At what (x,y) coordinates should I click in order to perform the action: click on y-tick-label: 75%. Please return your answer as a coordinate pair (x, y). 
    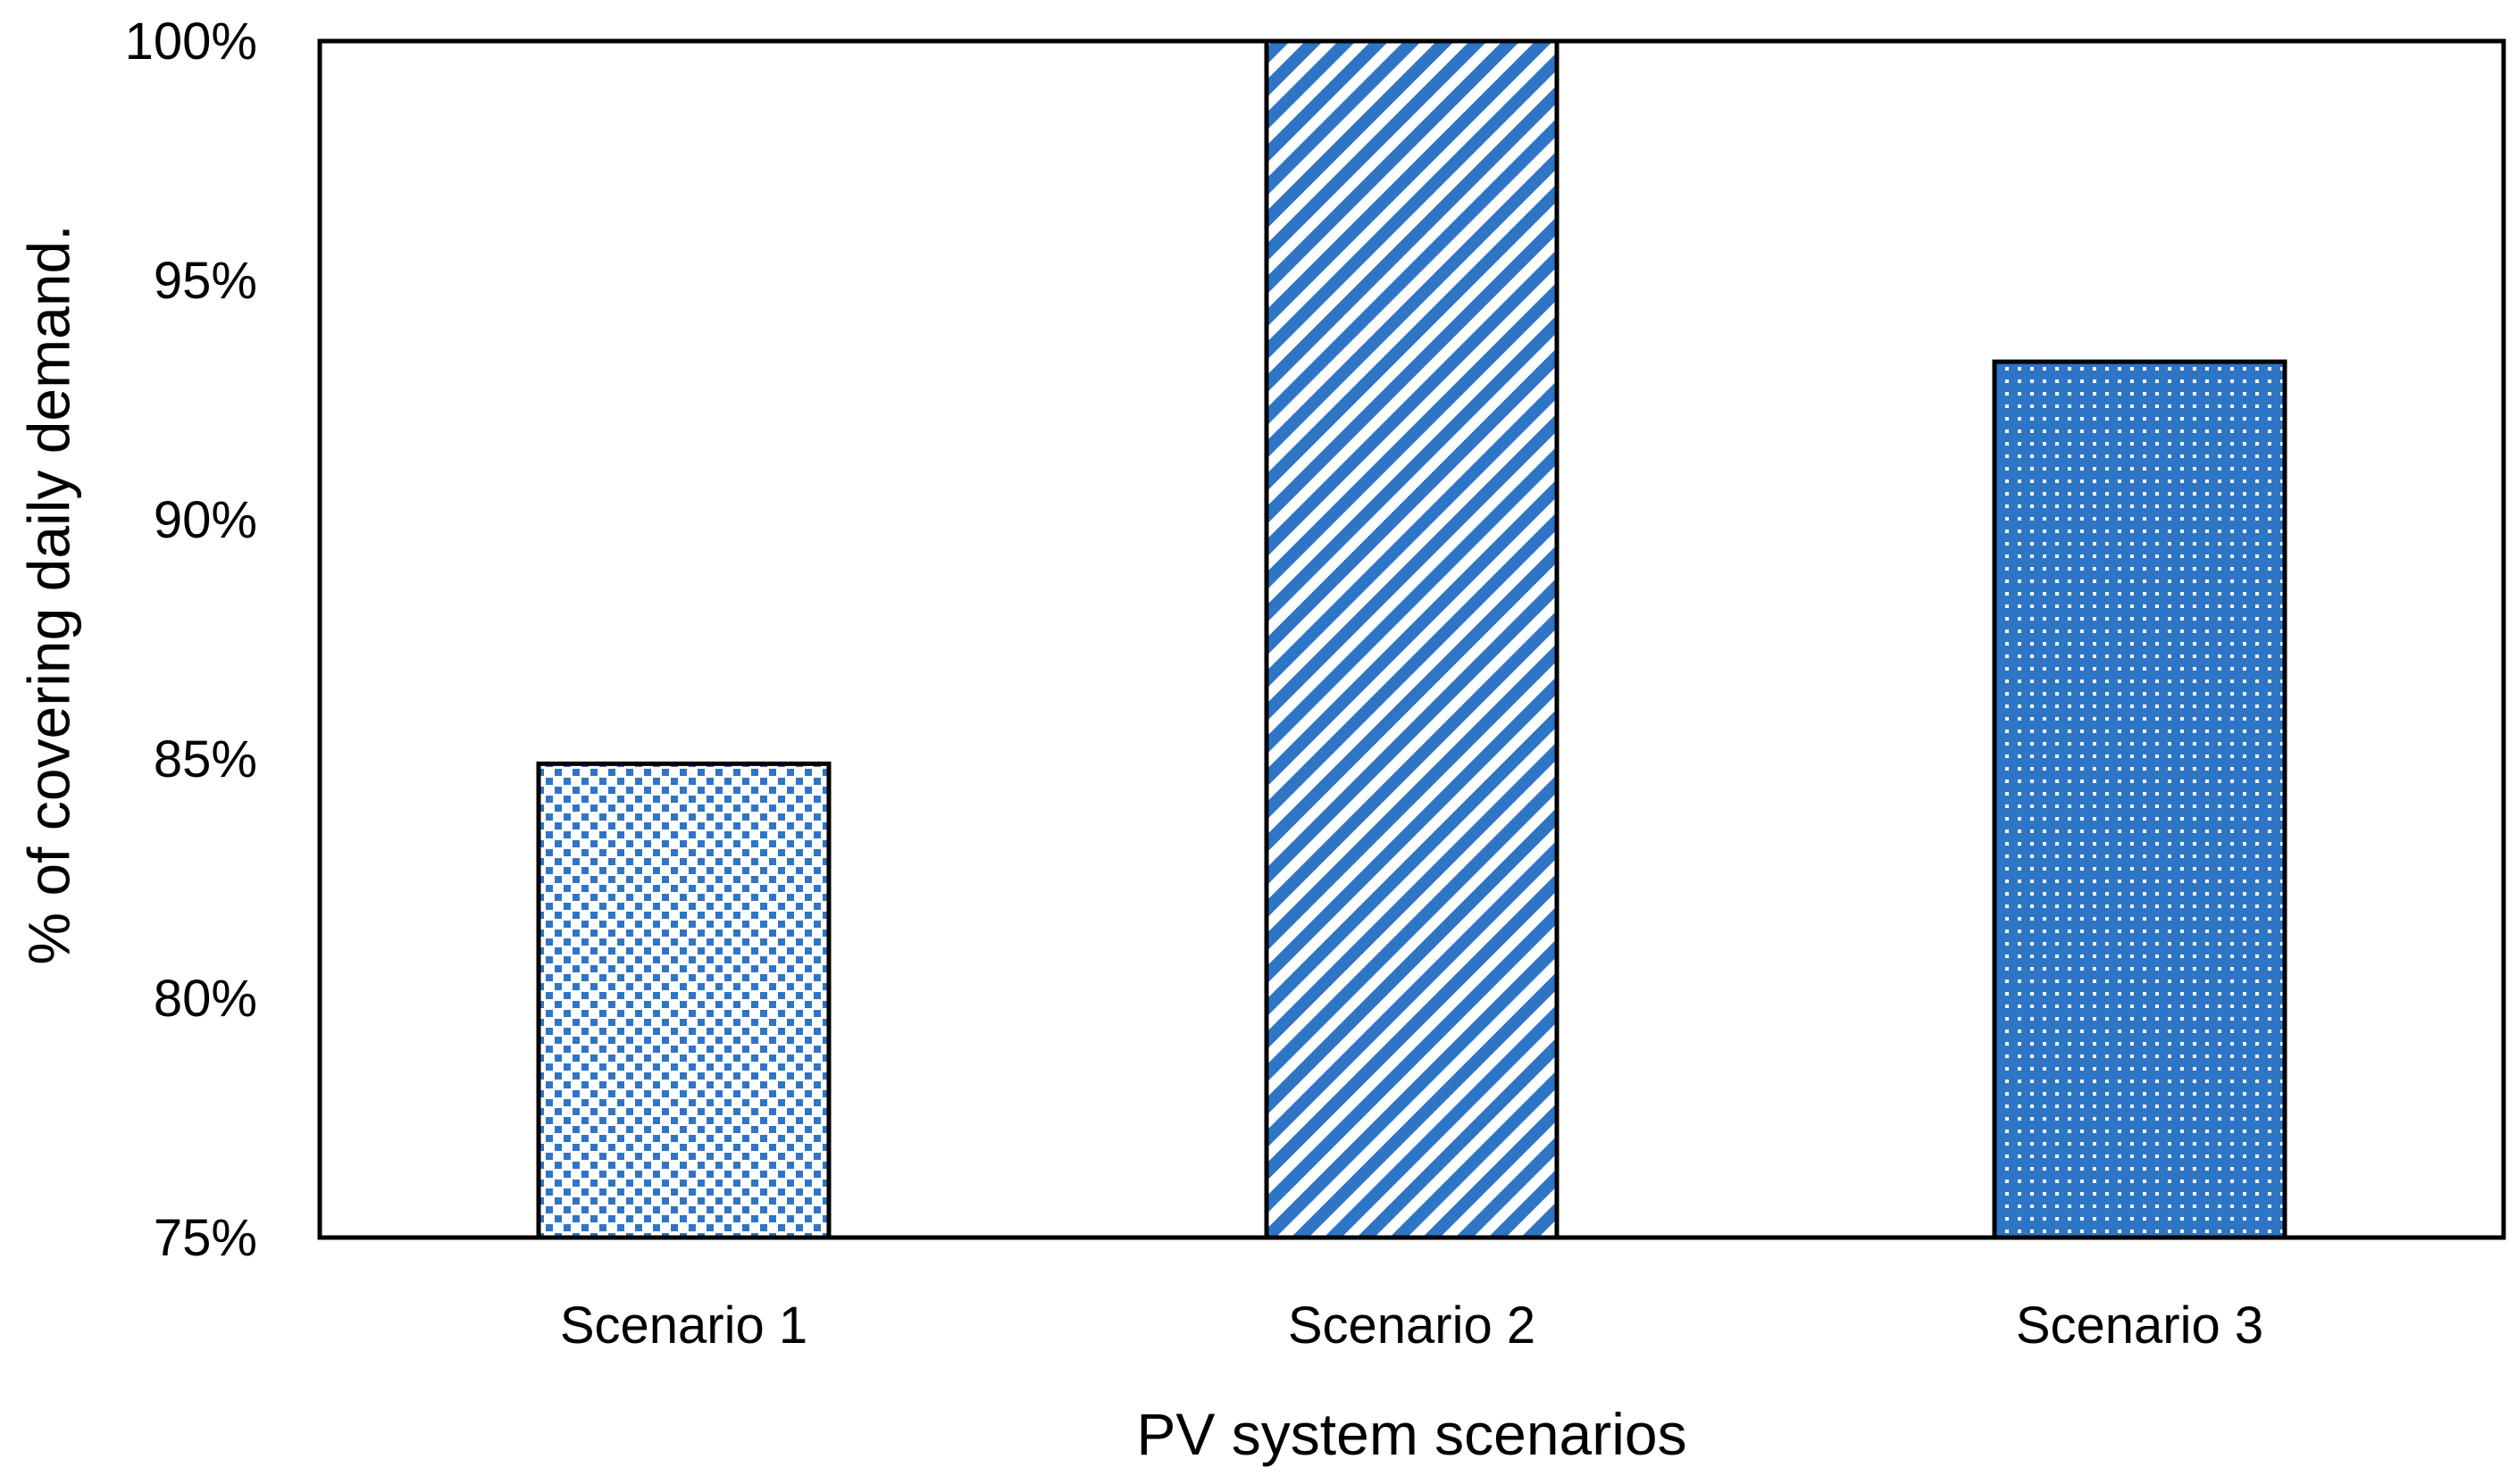
    Looking at the image, I should click on (205, 1238).